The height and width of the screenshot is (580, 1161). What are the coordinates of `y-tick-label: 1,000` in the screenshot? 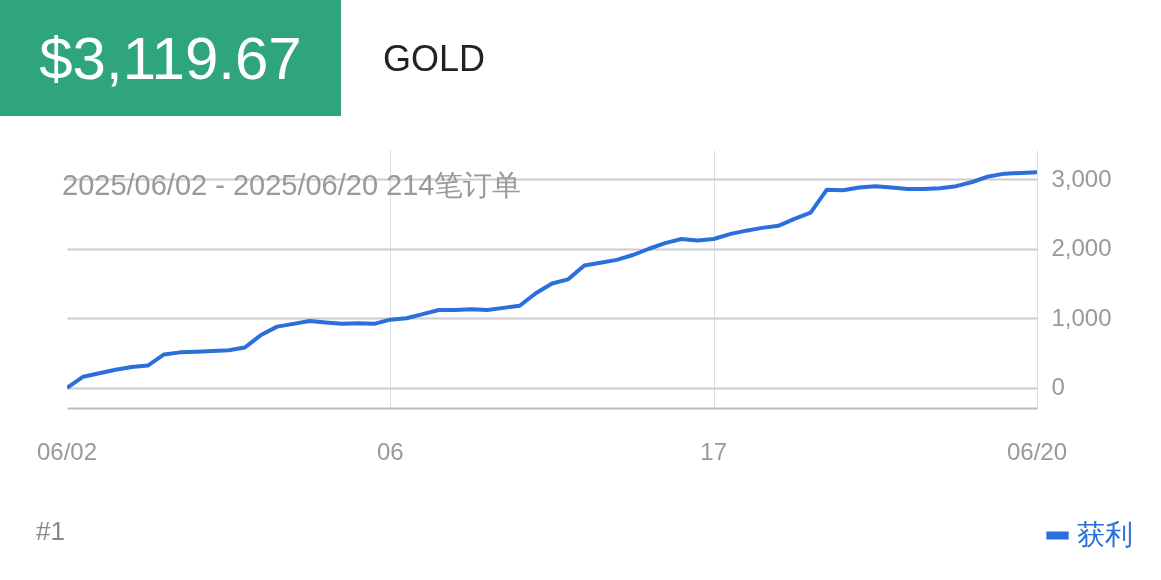 It's located at (1081, 317).